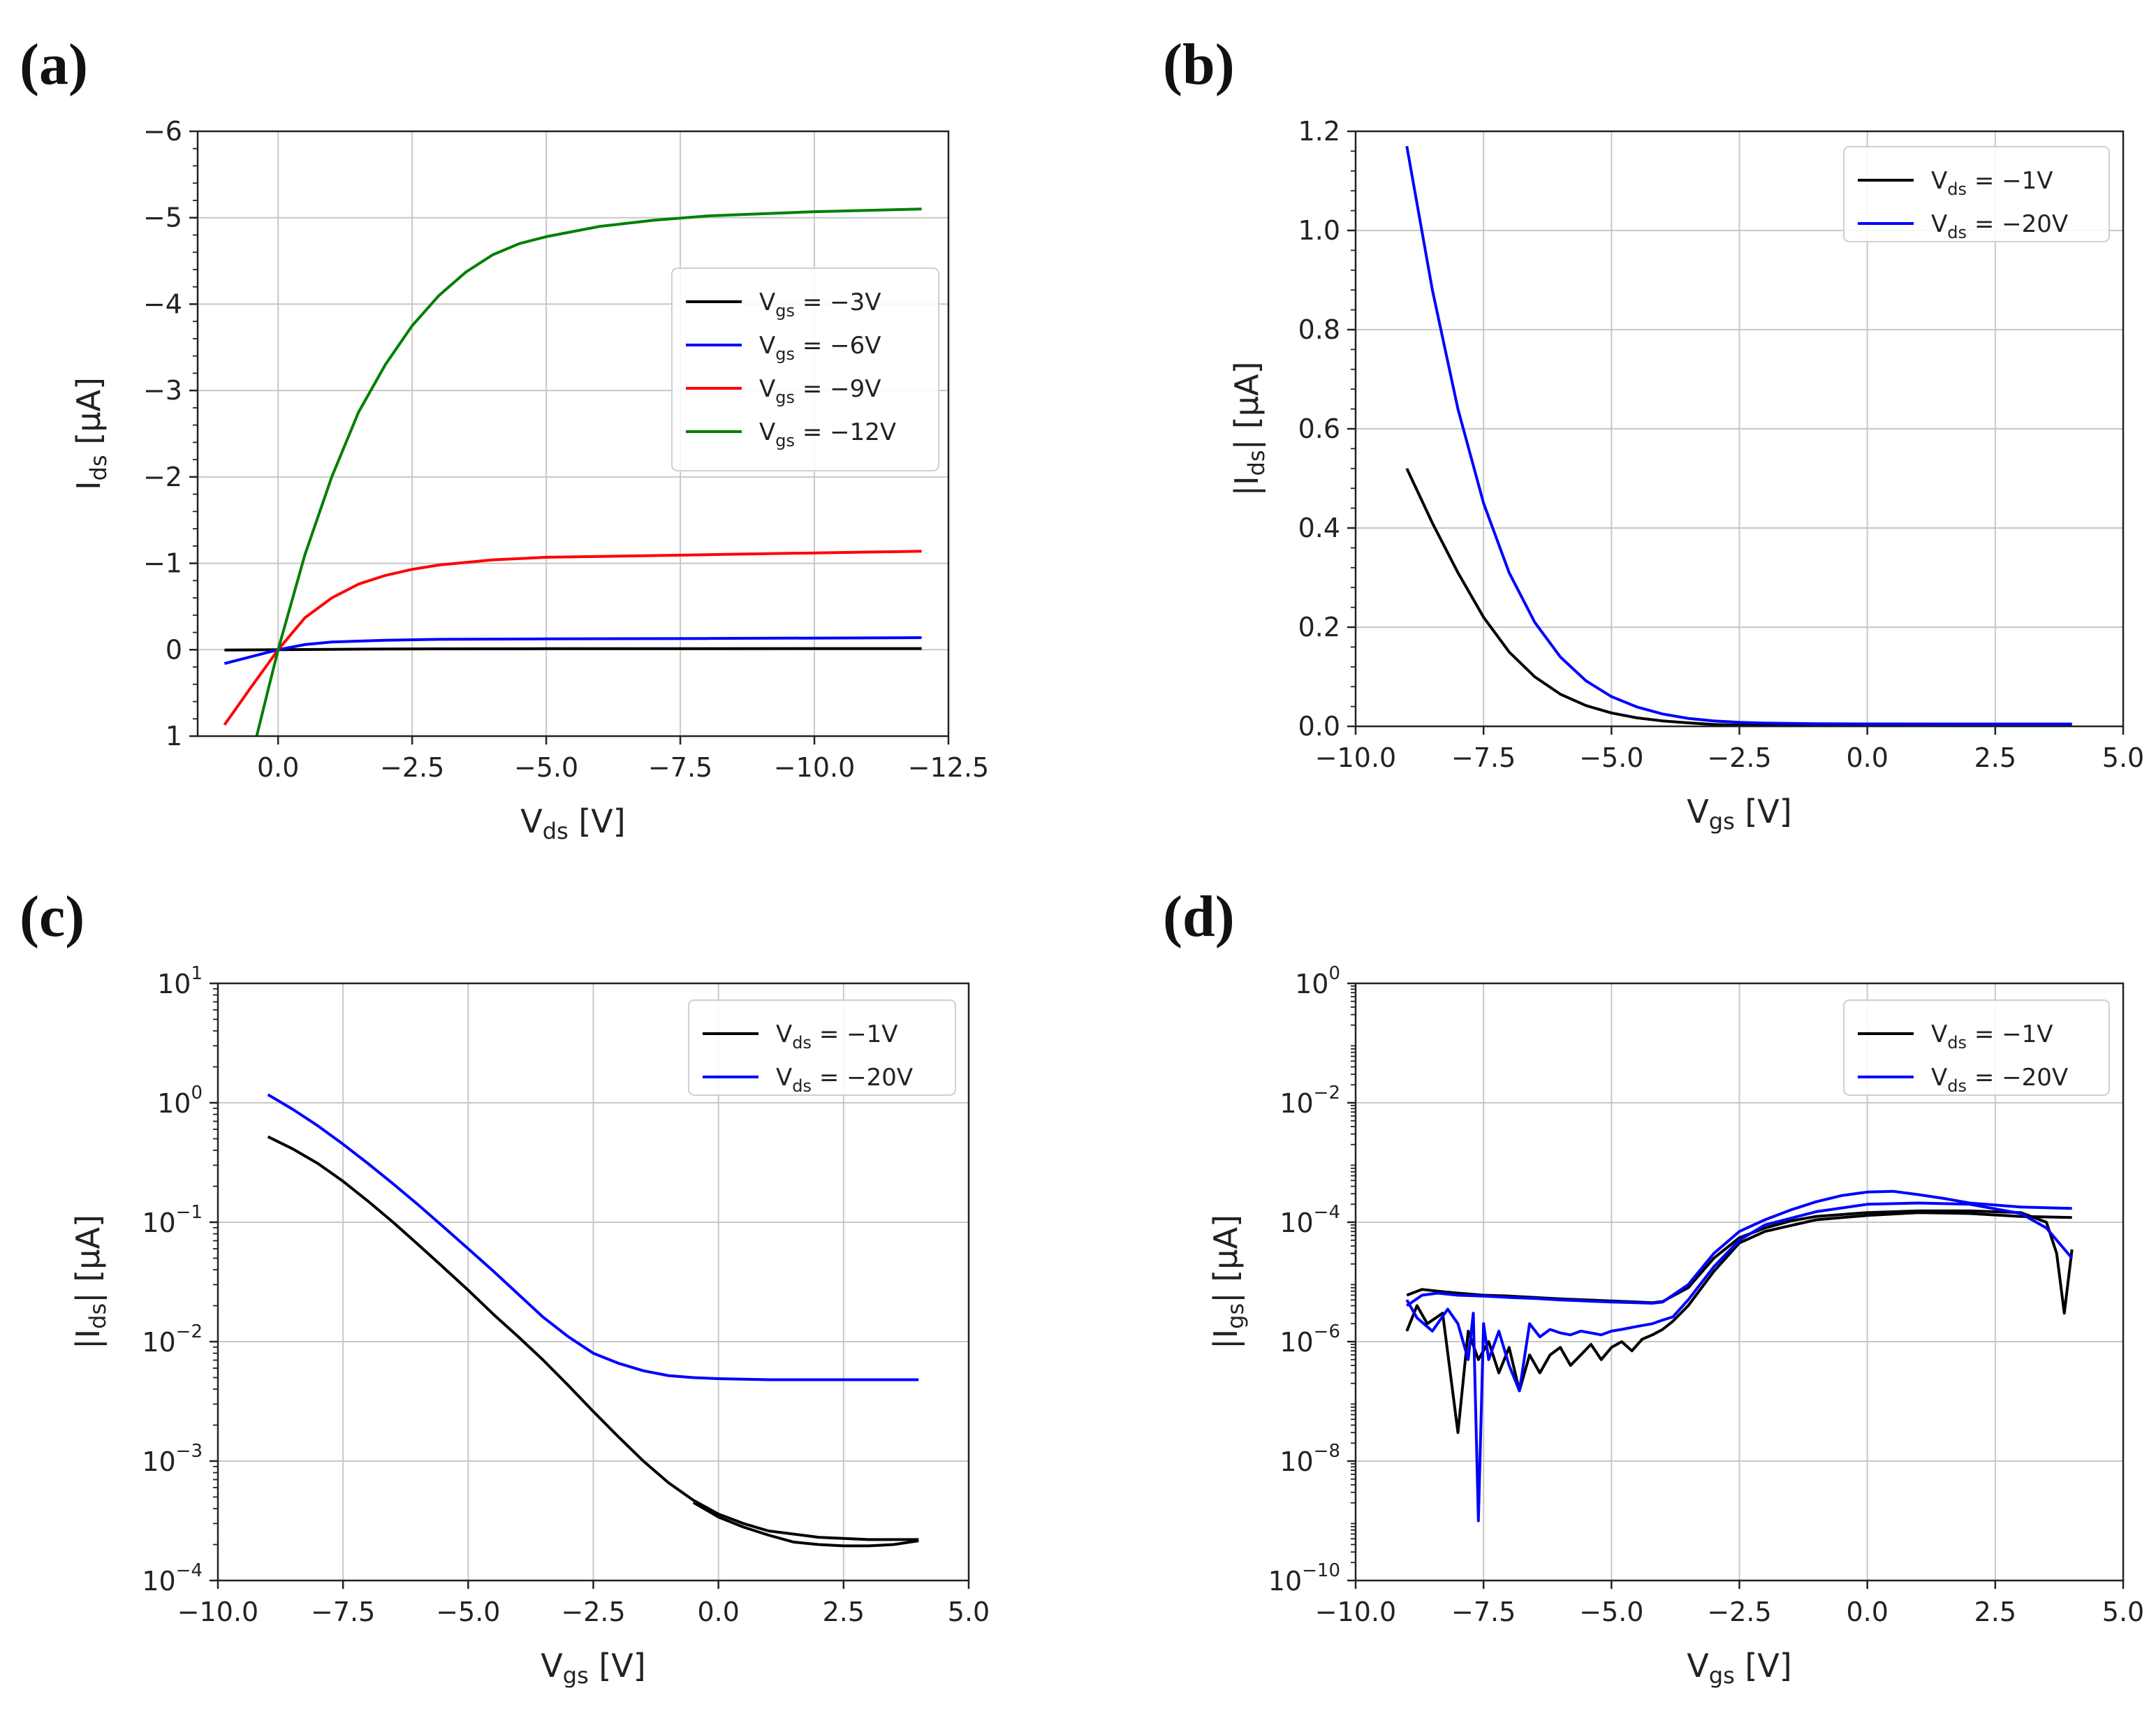  What do you see at coordinates (838, 389) in the screenshot?
I see `text-rest: = −9V` at bounding box center [838, 389].